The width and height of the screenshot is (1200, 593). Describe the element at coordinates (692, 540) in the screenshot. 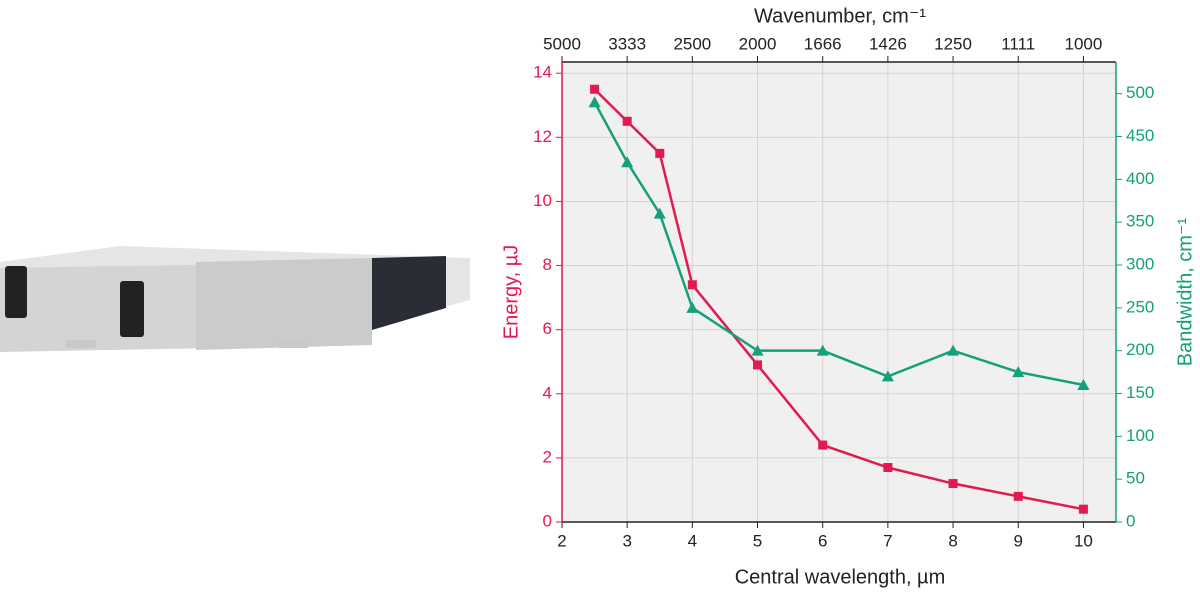

I see `x-tick-label: 4` at that location.